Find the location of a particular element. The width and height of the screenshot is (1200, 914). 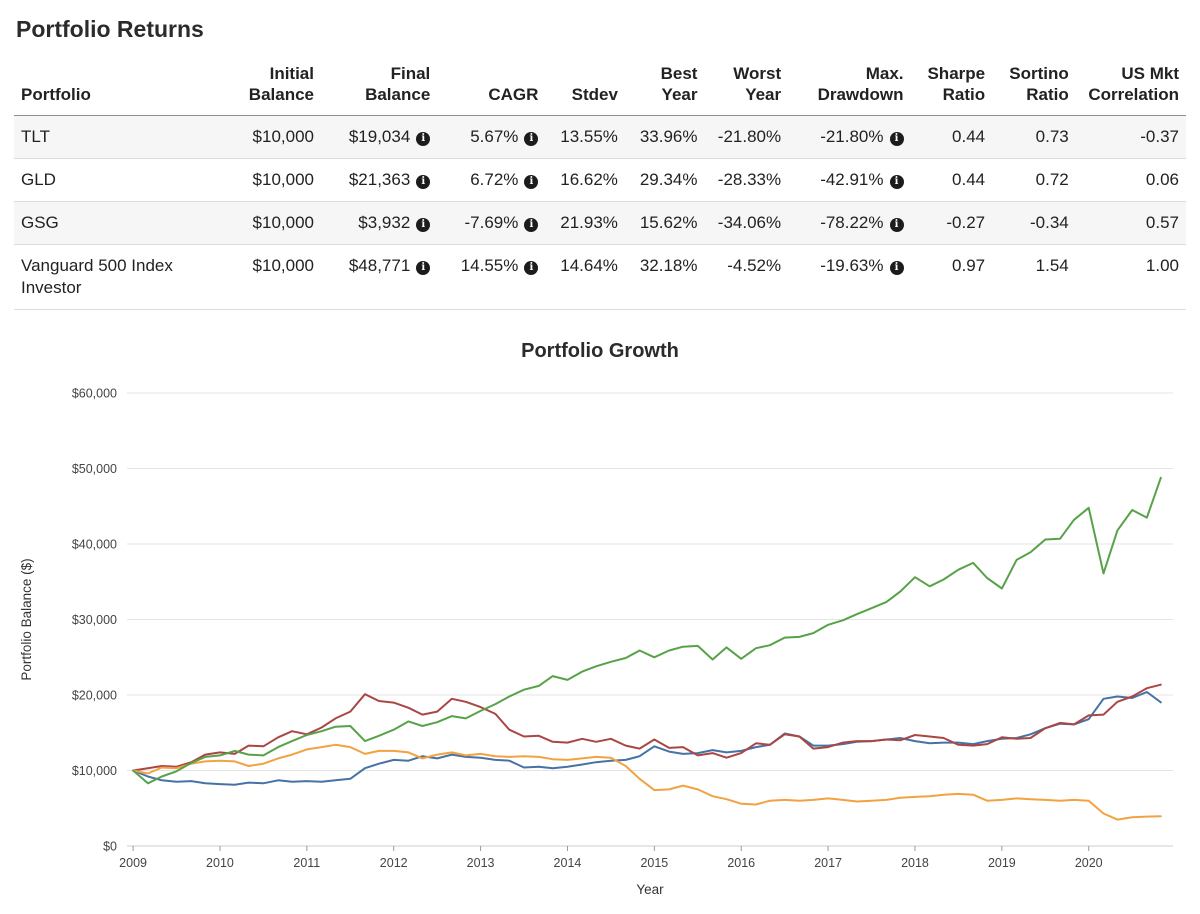

cell-worst-year: -34.06% is located at coordinates (746, 223).